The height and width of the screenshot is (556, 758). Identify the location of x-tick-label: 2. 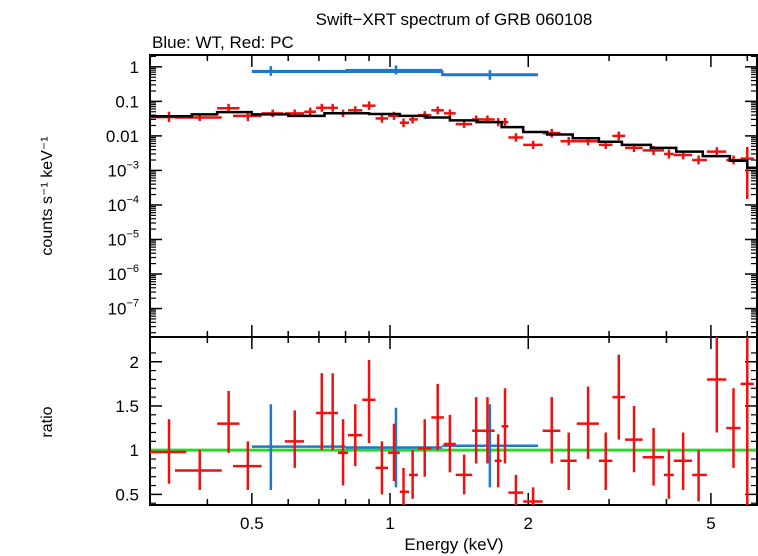
(528, 523).